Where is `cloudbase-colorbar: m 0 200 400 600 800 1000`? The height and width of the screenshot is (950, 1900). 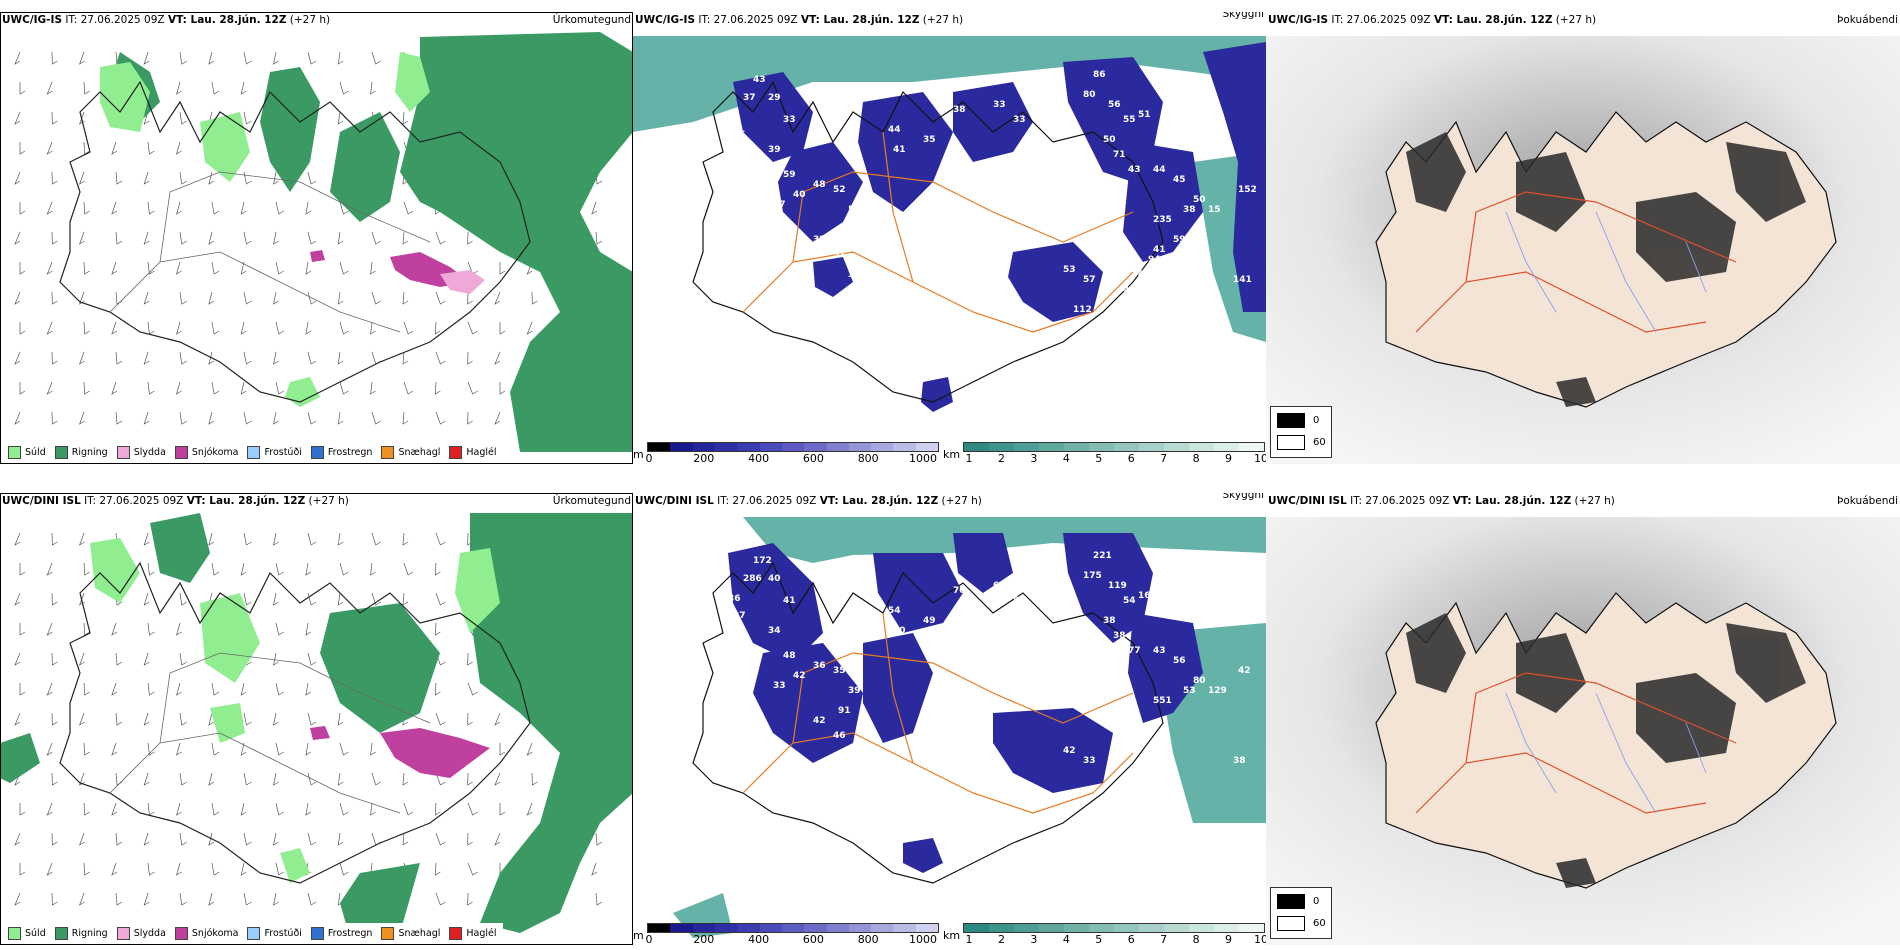
cloudbase-colorbar: m 0 200 400 600 800 1000 is located at coordinates (788, 452).